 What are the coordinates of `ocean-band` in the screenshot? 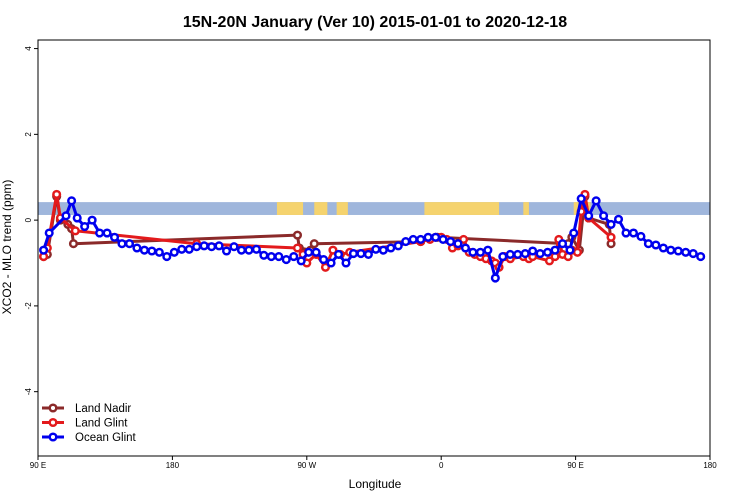 It's located at (374, 208).